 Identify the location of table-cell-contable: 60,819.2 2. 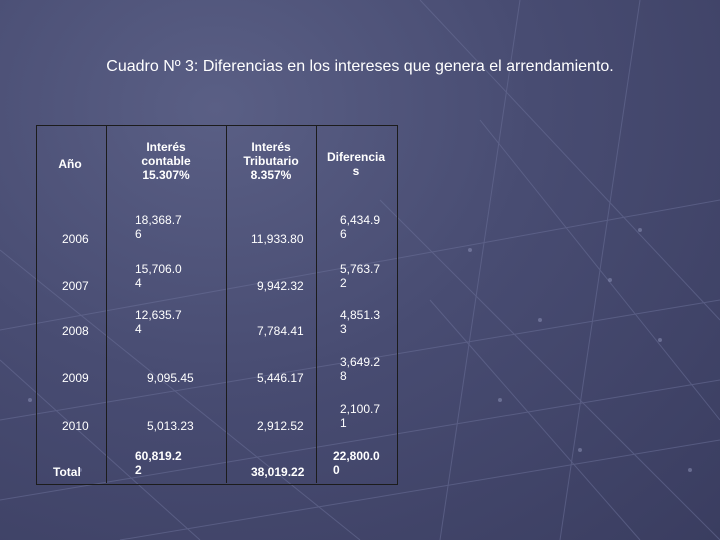
(158, 463).